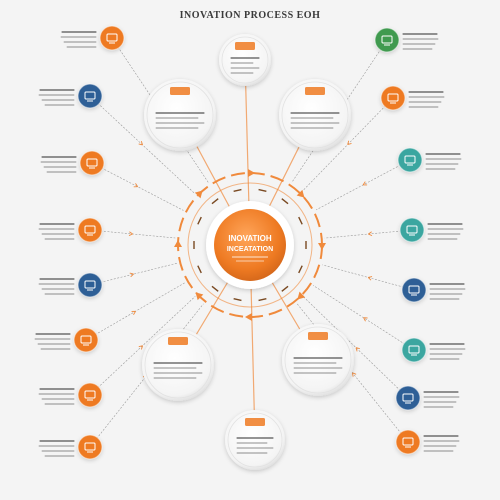 This screenshot has height=500, width=500. What do you see at coordinates (245, 46) in the screenshot?
I see `book-icon` at bounding box center [245, 46].